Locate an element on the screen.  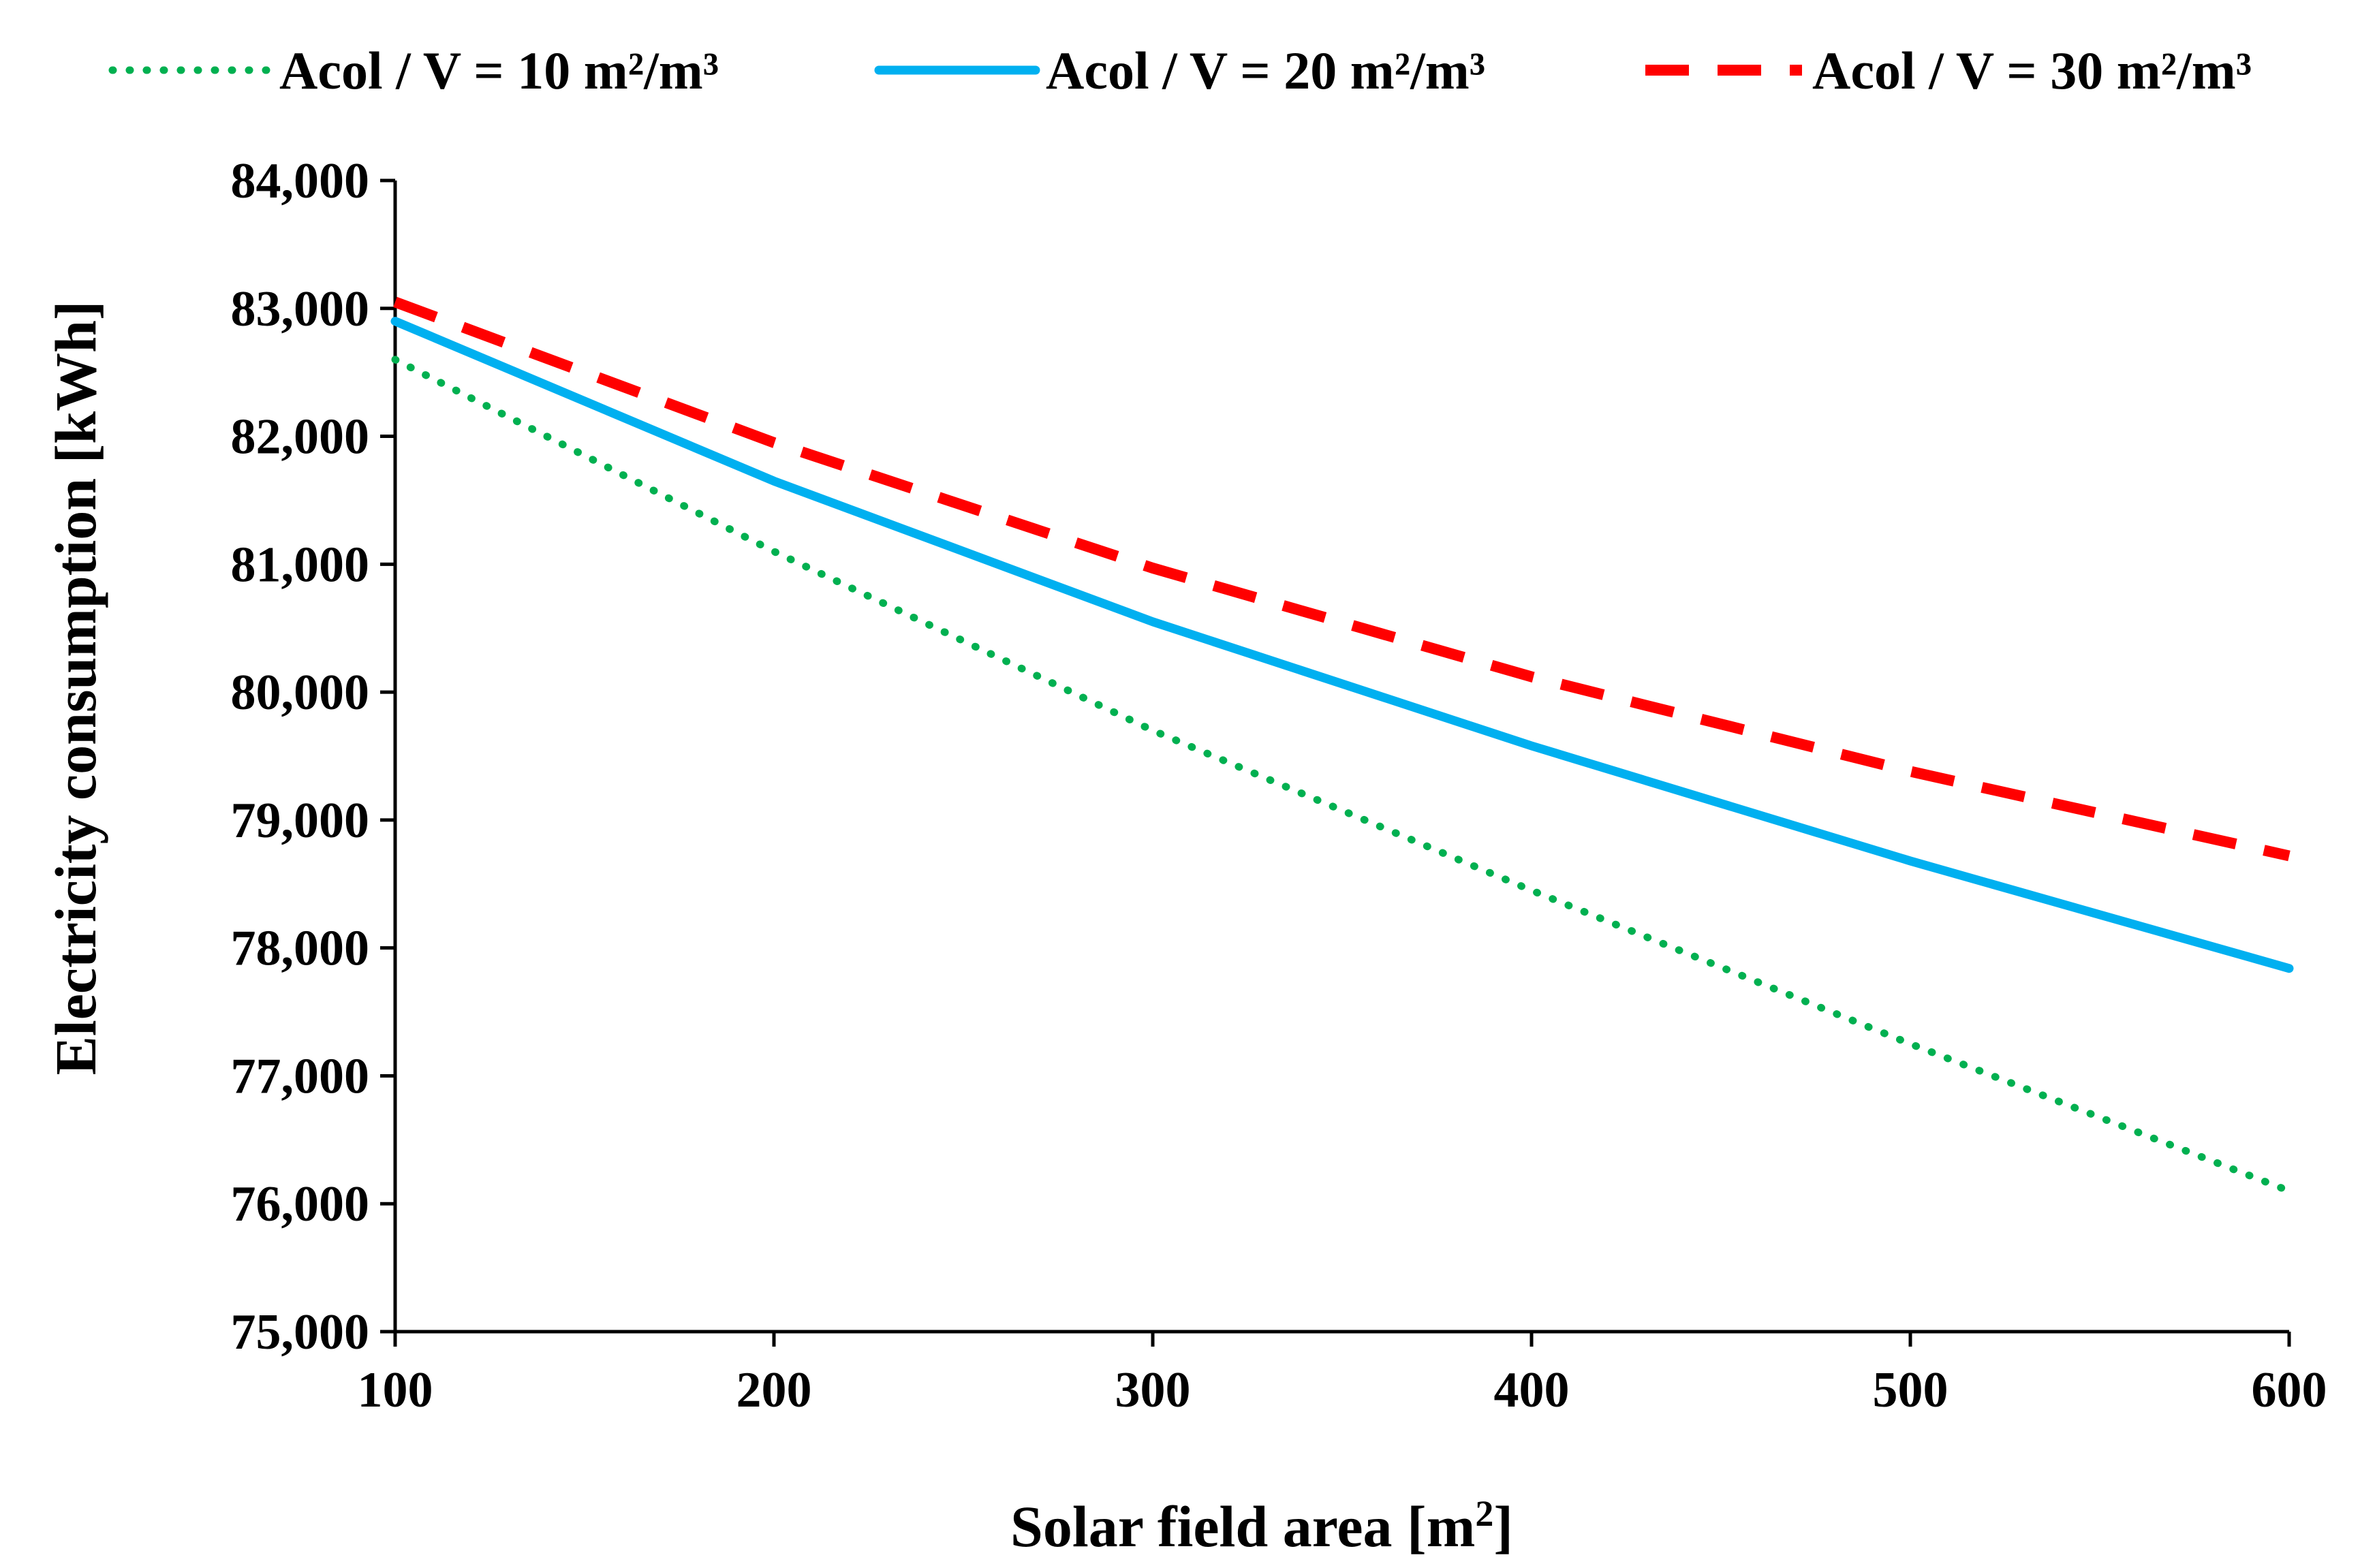
legend-label-2: Acol / V = 20 m²/m³ is located at coordinates (1265, 70).